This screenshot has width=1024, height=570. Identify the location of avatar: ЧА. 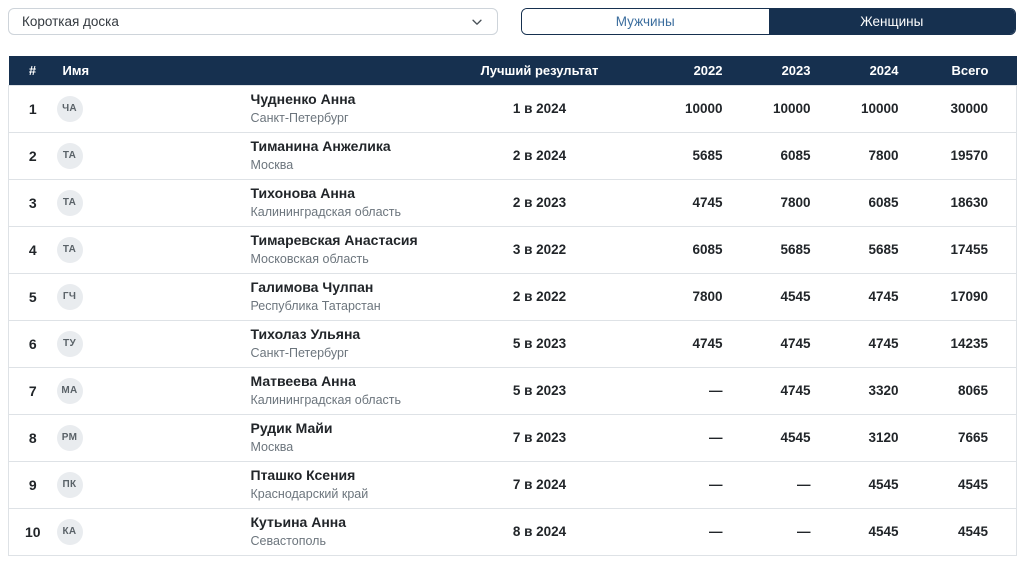
(69, 108).